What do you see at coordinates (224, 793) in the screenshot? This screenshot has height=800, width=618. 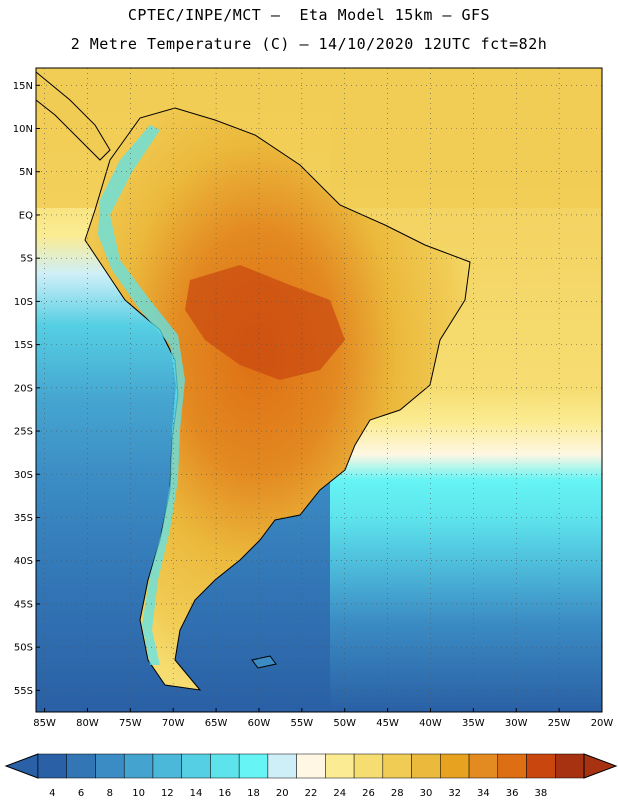 I see `colorbar-label: 16` at bounding box center [224, 793].